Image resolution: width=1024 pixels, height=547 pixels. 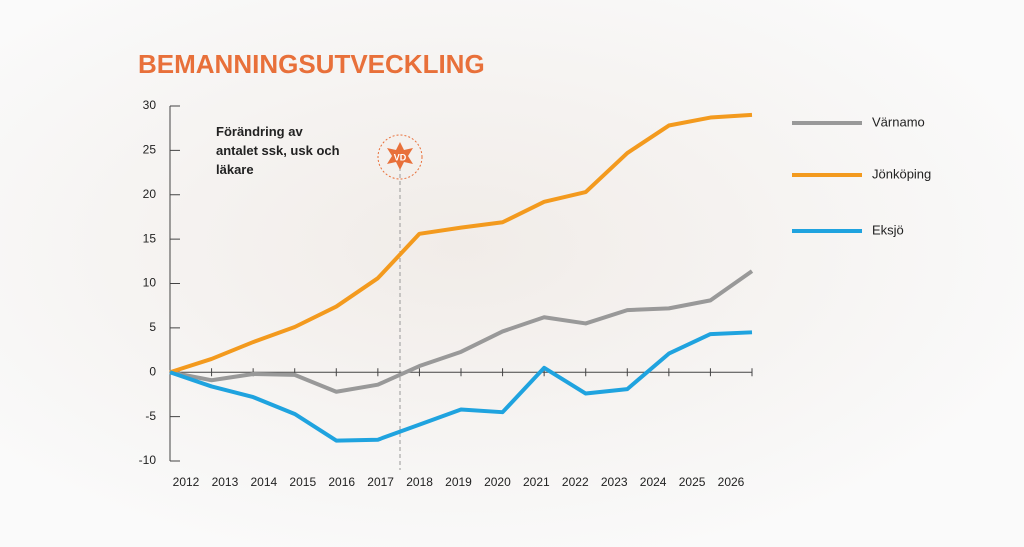 What do you see at coordinates (888, 229) in the screenshot?
I see `legend-label: Eksjö` at bounding box center [888, 229].